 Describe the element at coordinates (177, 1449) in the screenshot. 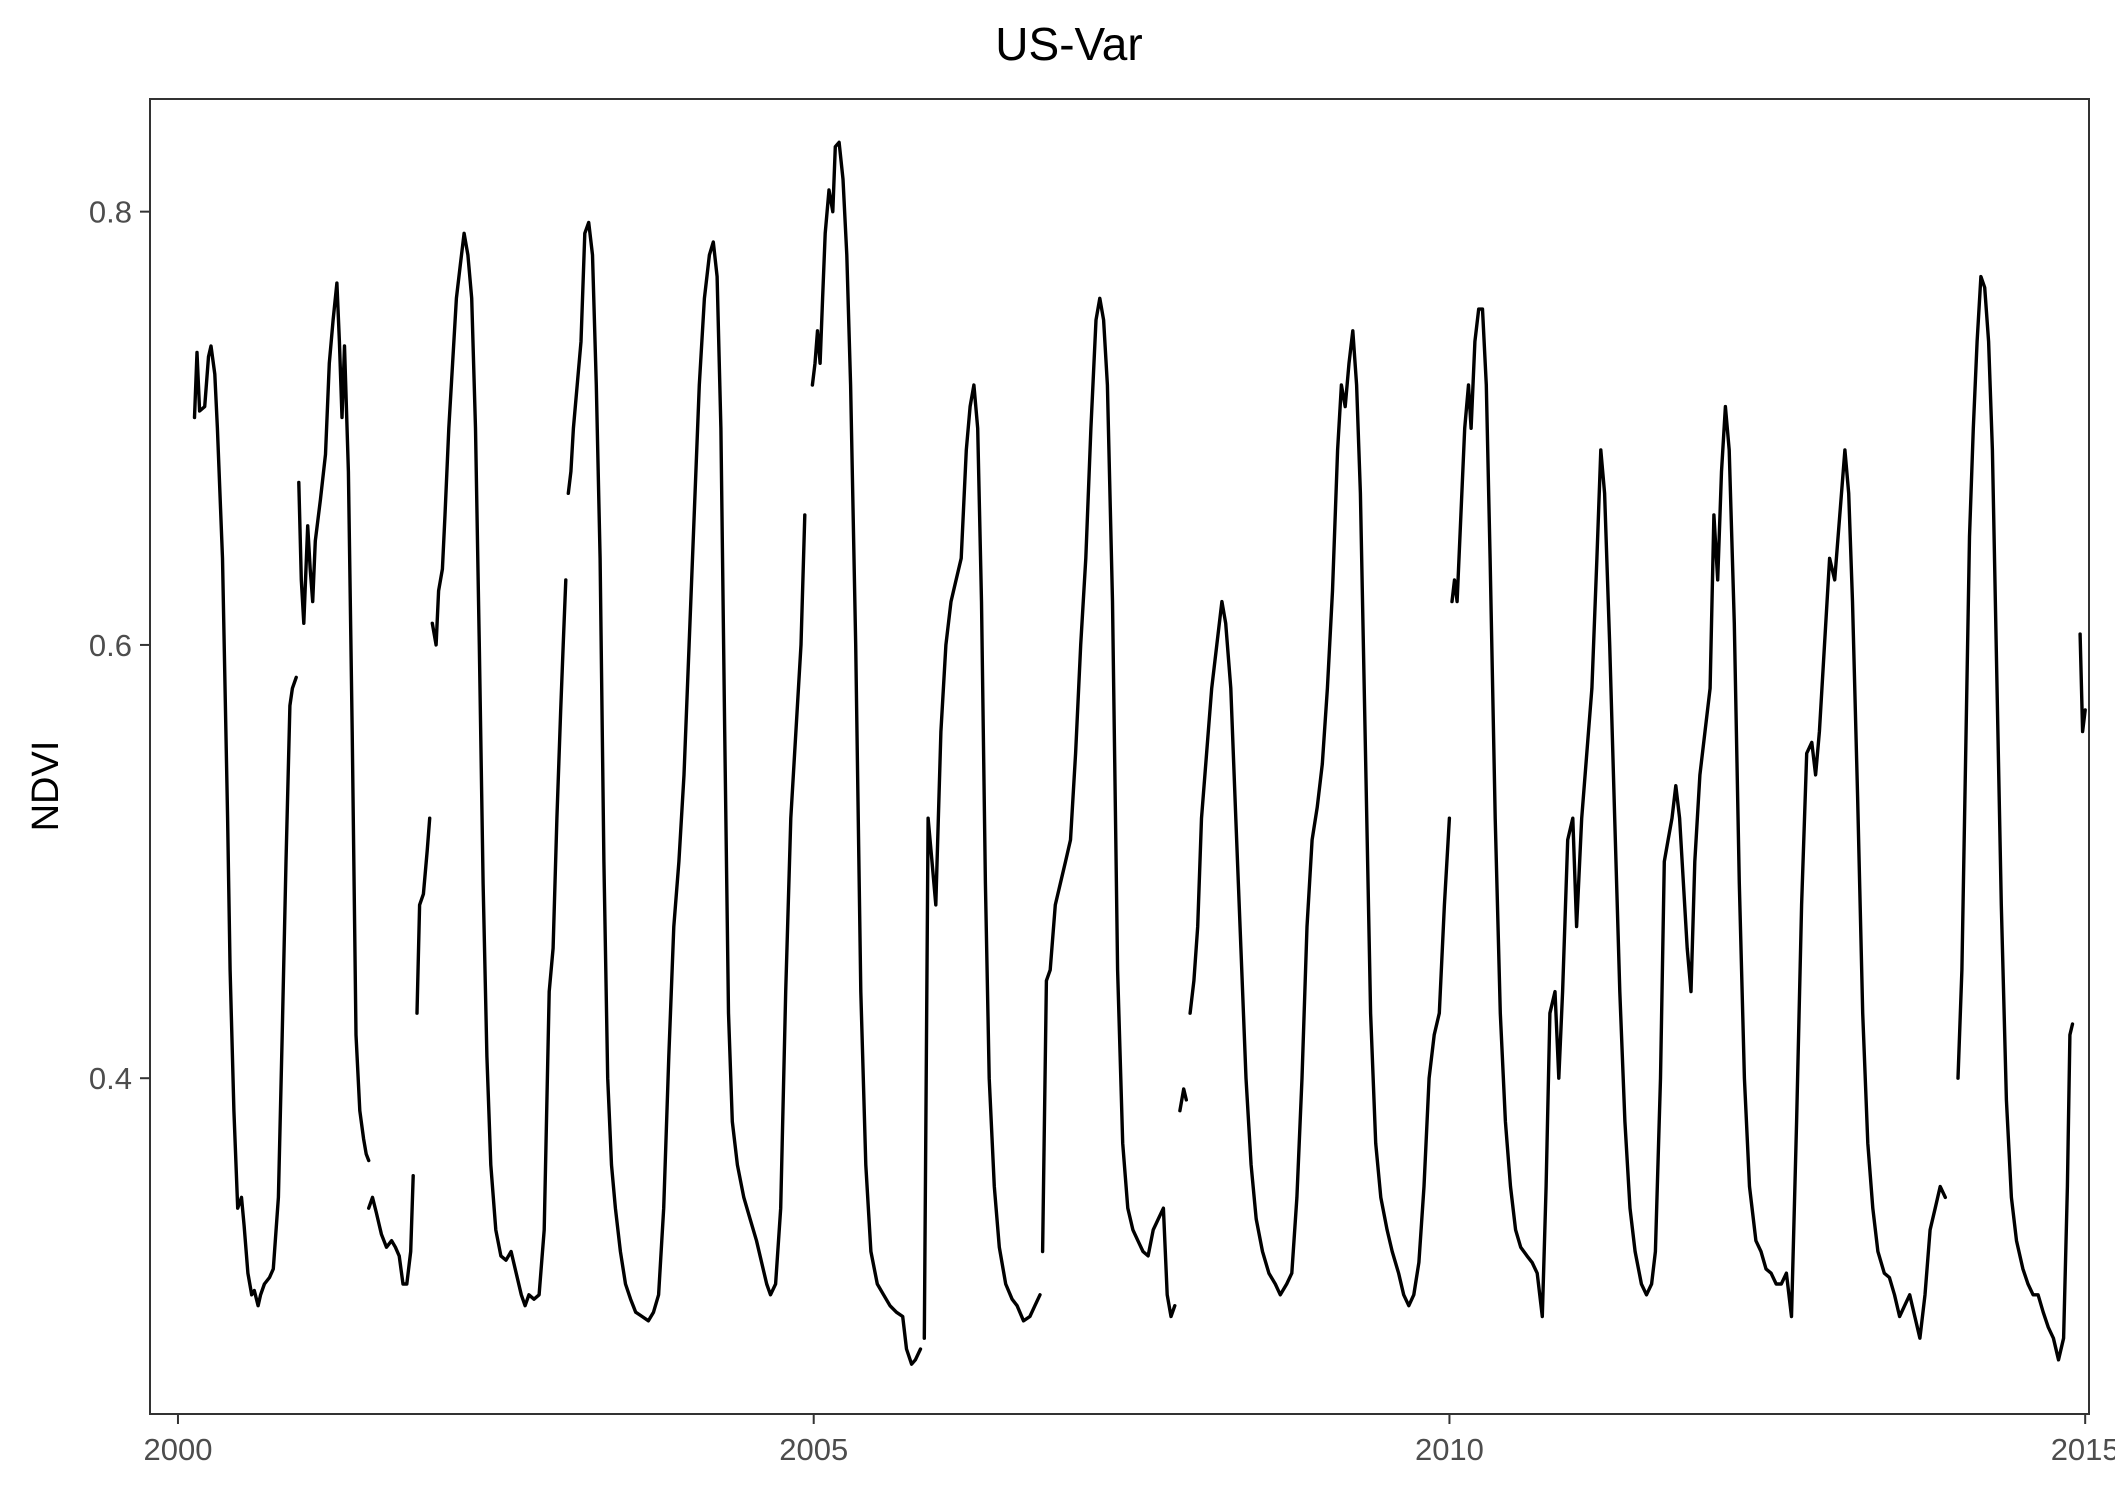

I see `x-tick-label: 2000` at that location.